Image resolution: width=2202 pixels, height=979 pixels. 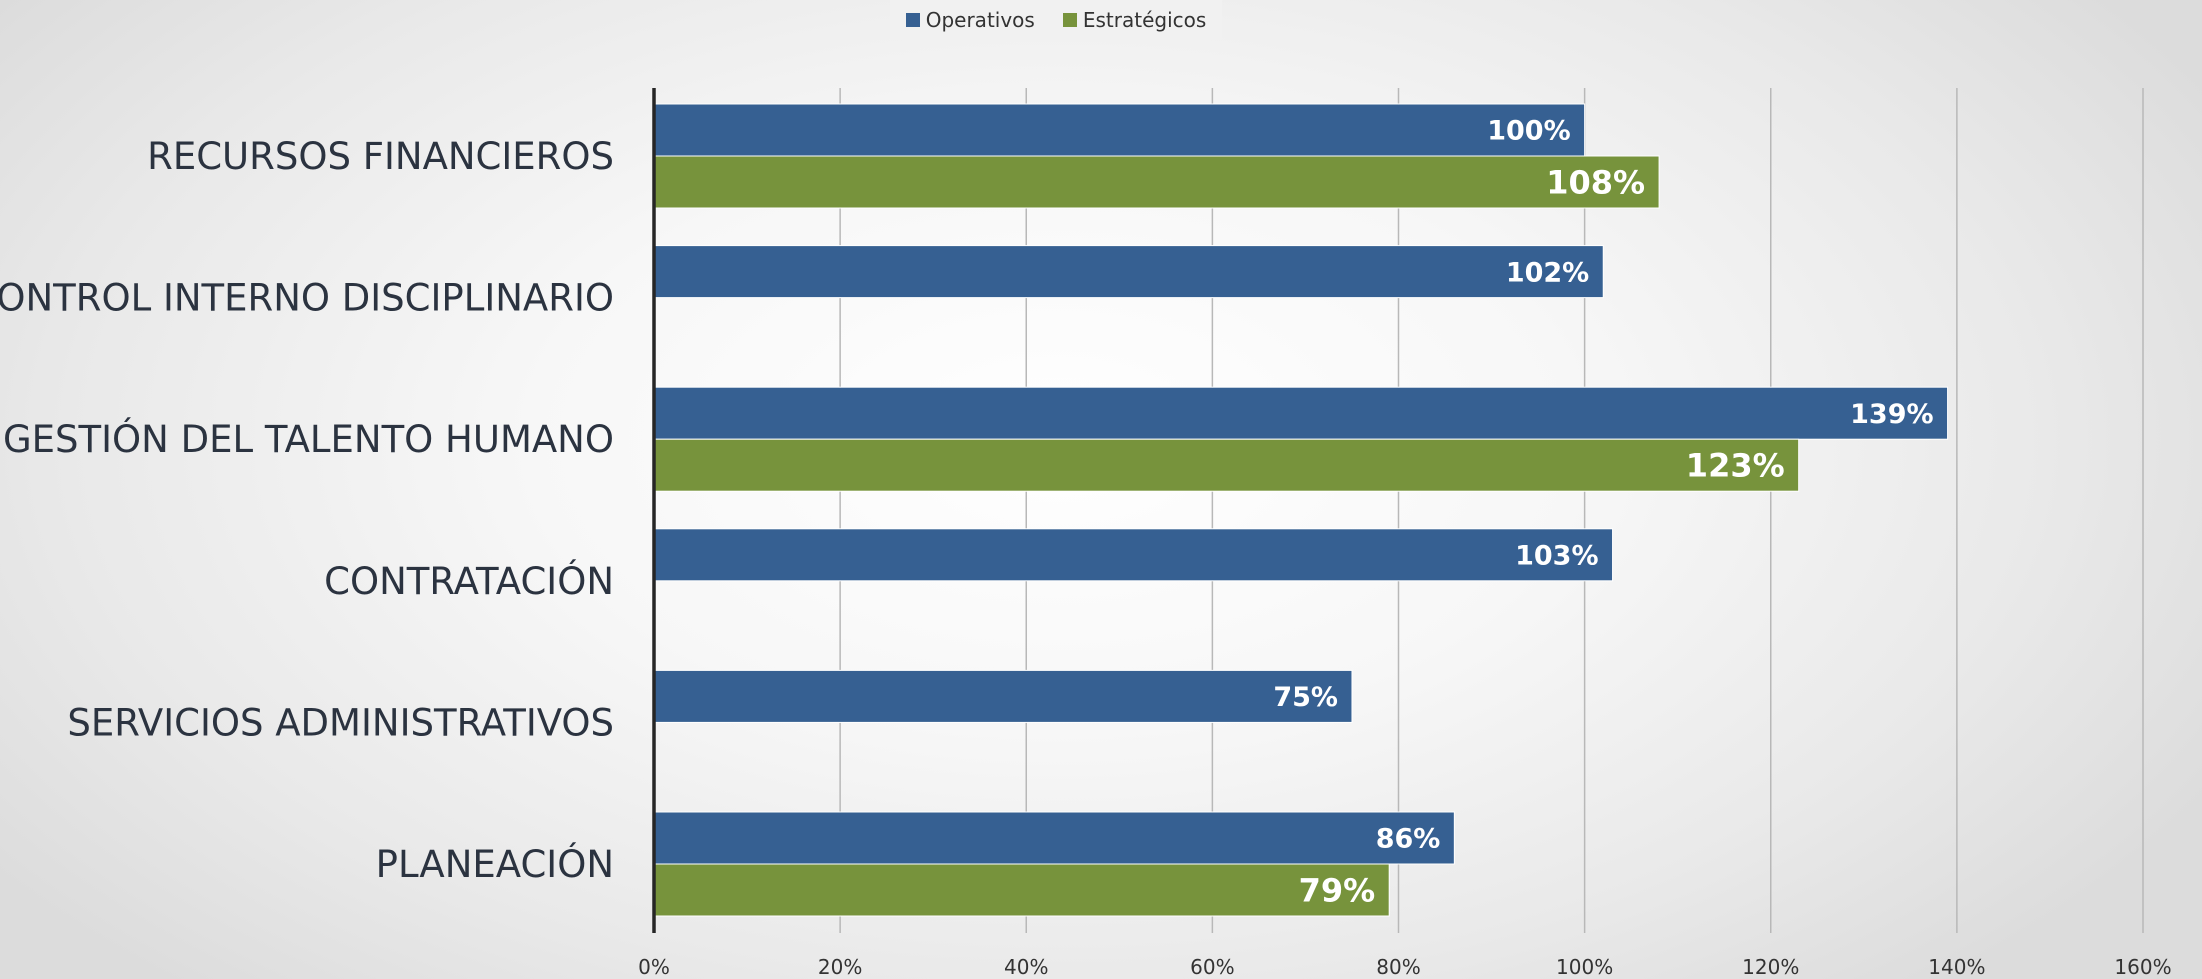 I want to click on data-label: 102%, so click(x=1547, y=272).